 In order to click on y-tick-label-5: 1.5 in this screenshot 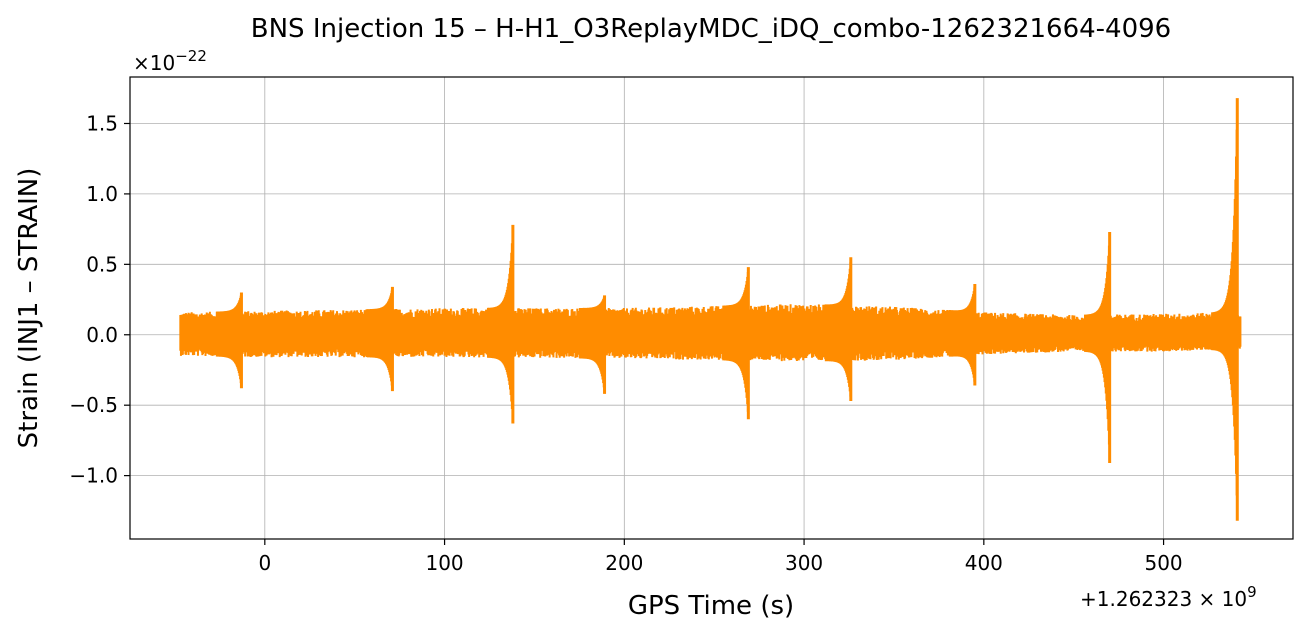, I will do `click(102, 123)`.